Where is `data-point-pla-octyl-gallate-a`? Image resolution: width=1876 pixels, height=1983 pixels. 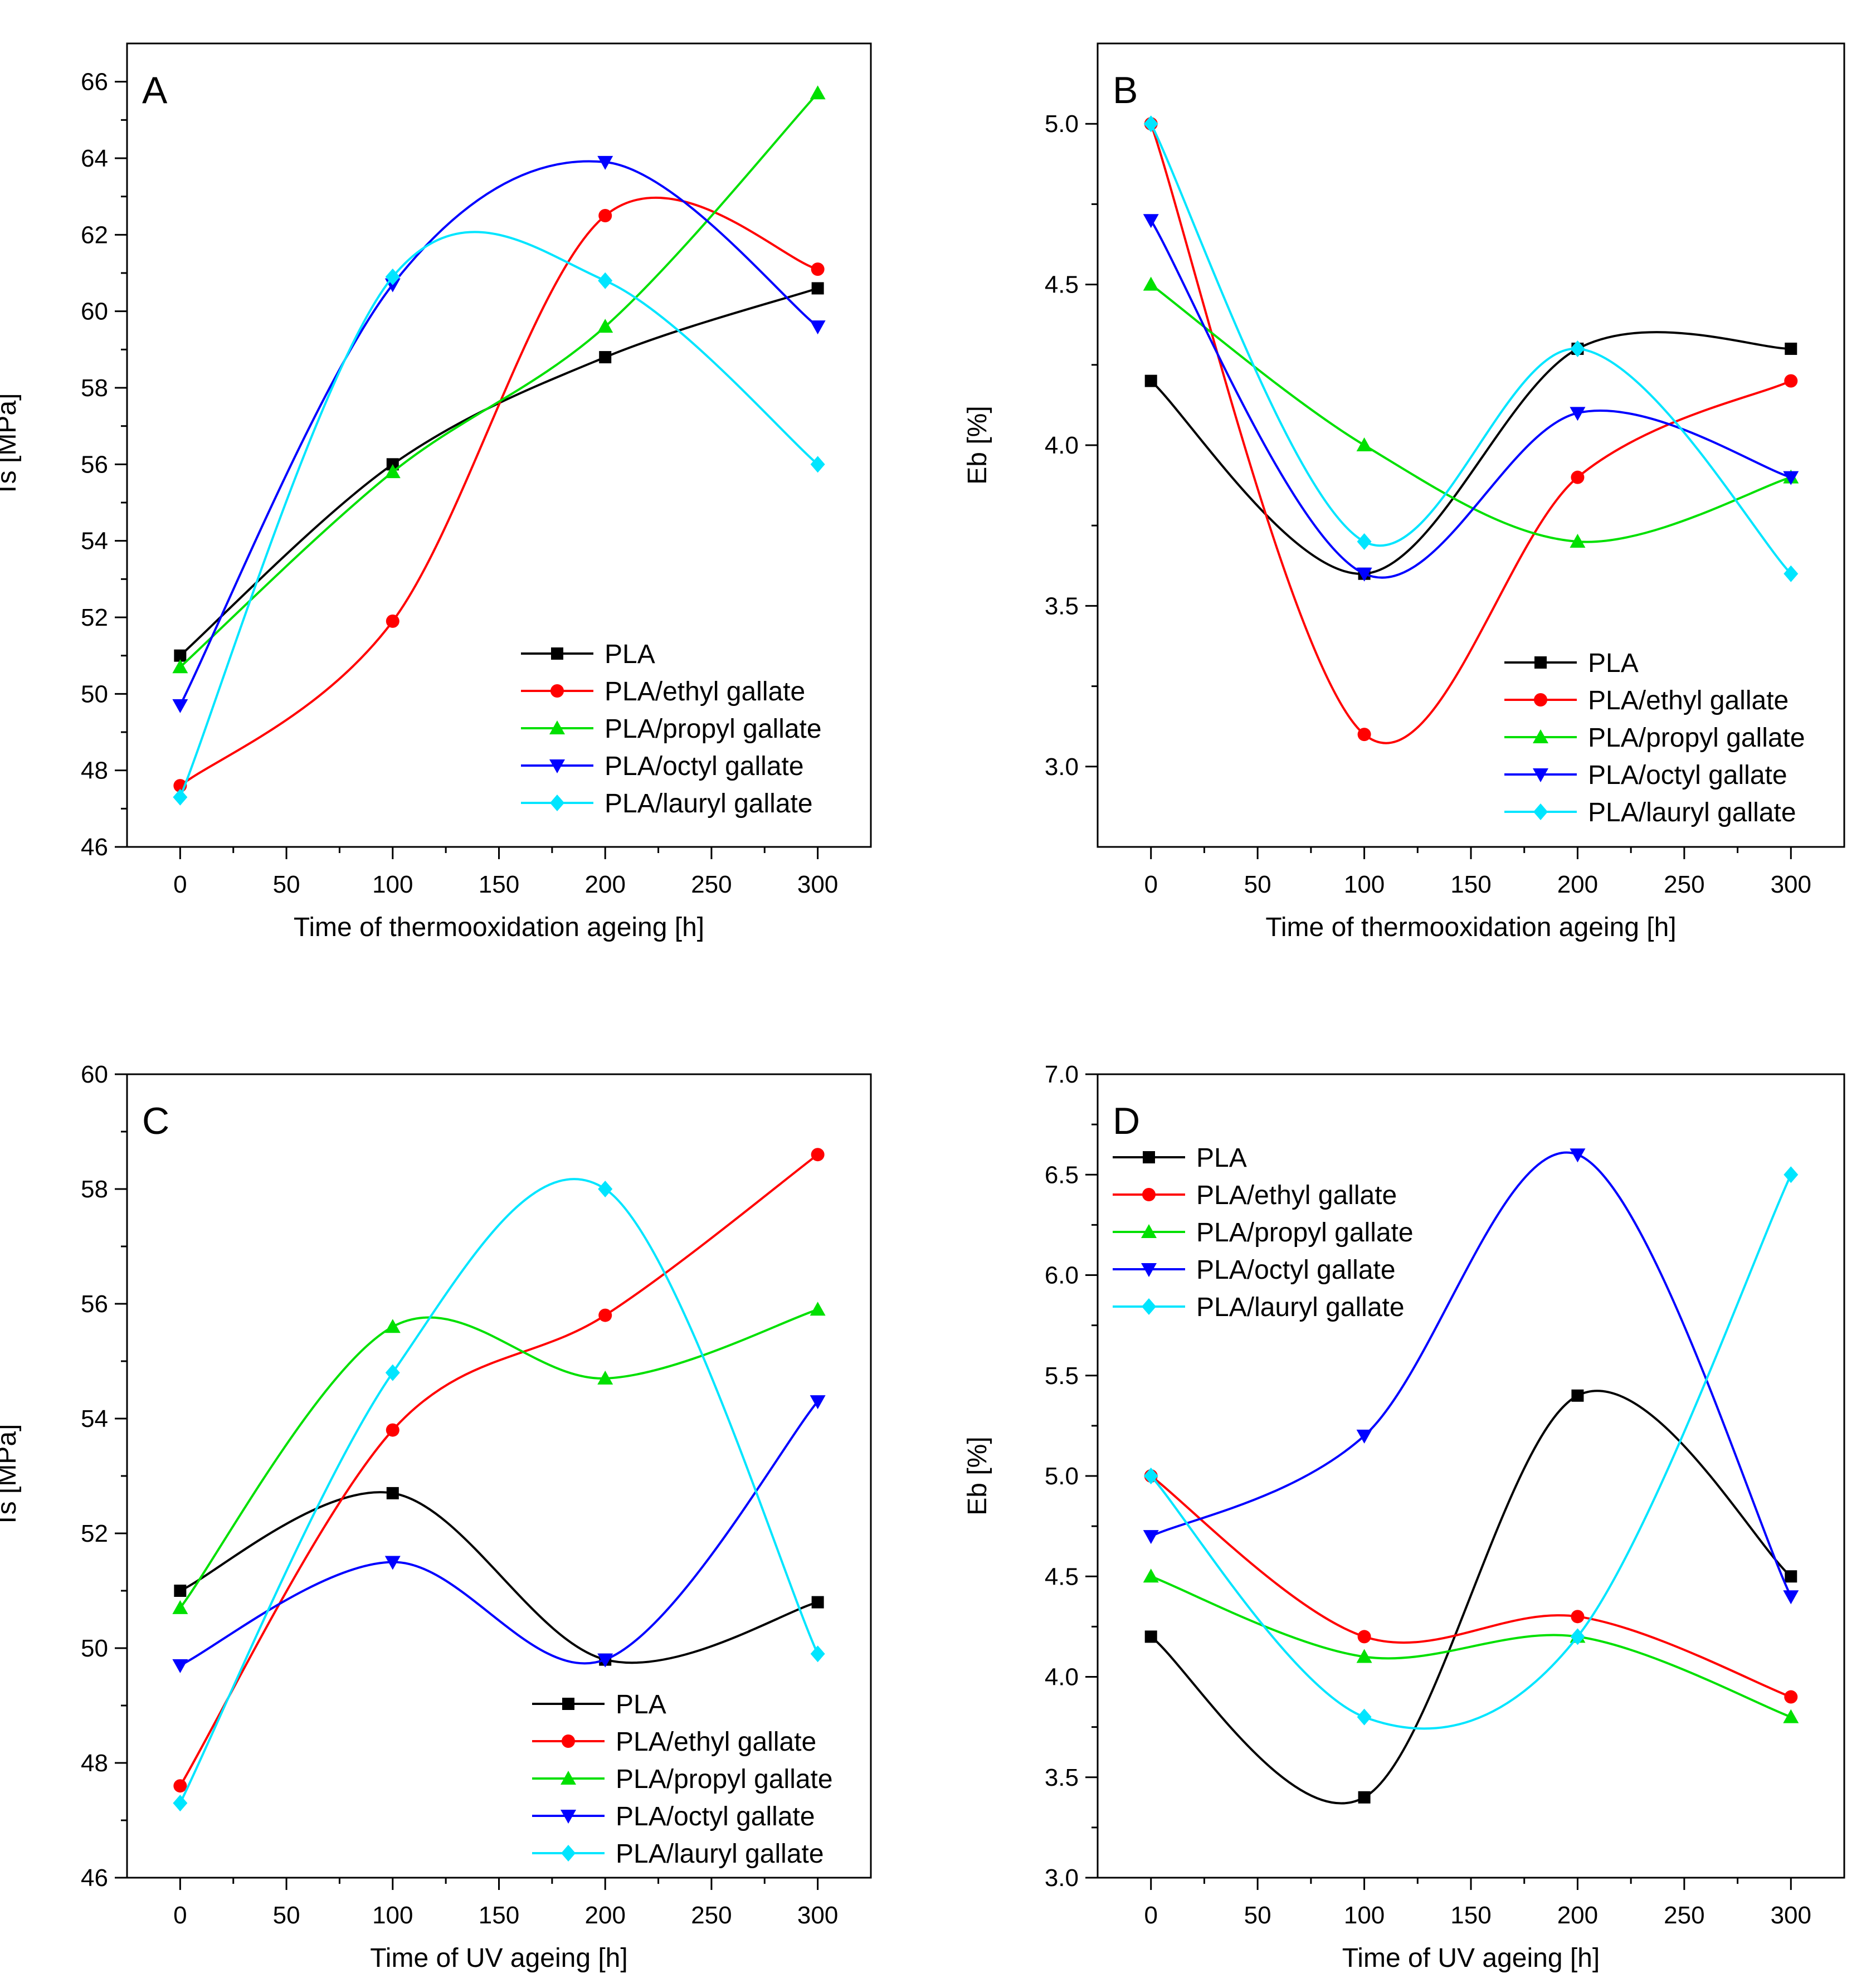
data-point-pla-octyl-gallate-a is located at coordinates (605, 163).